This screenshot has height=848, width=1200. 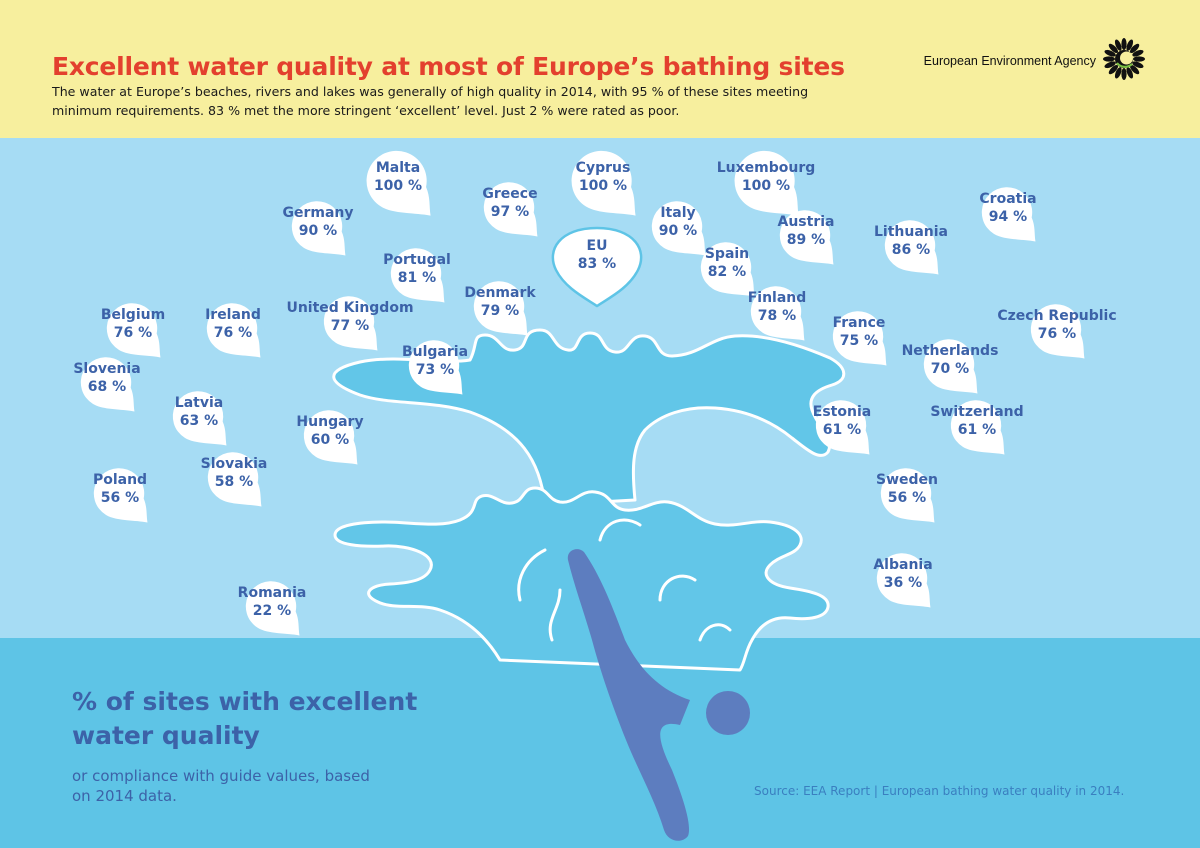 I want to click on country-label-latvia: Latvia 63 %, so click(x=199, y=412).